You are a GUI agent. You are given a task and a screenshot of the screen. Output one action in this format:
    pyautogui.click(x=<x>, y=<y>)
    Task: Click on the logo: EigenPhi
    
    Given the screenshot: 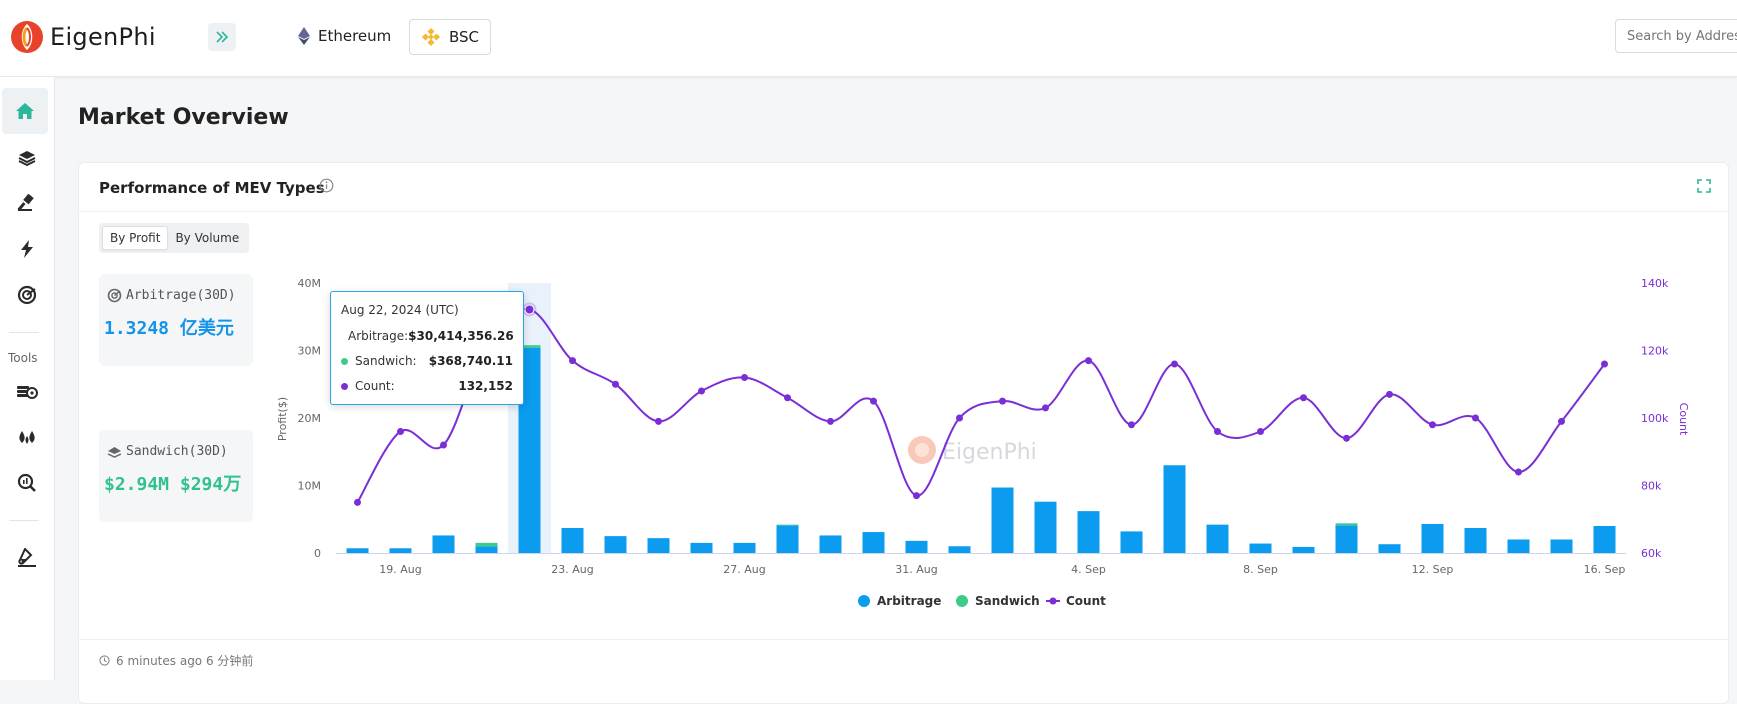 What is the action you would take?
    pyautogui.click(x=83, y=37)
    